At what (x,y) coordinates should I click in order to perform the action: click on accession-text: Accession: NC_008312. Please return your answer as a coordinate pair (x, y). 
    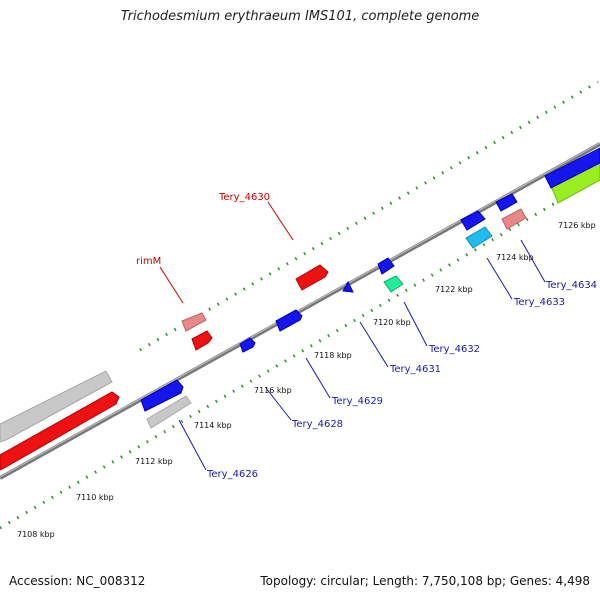
    Looking at the image, I should click on (77, 581).